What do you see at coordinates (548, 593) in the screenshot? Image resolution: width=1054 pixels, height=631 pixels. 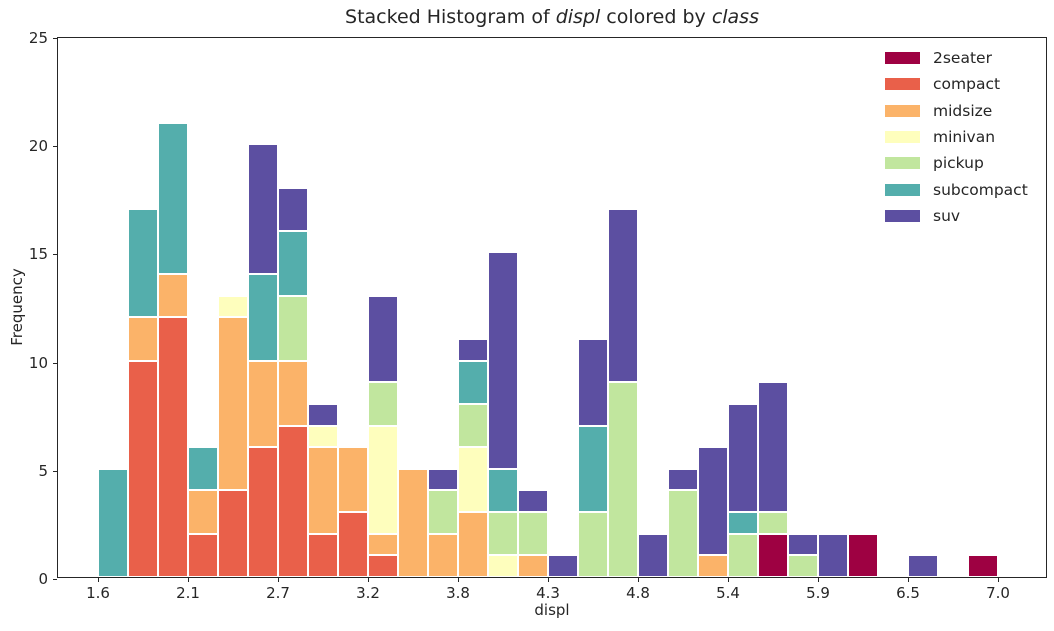 I see `x-tick-label: 4.3` at bounding box center [548, 593].